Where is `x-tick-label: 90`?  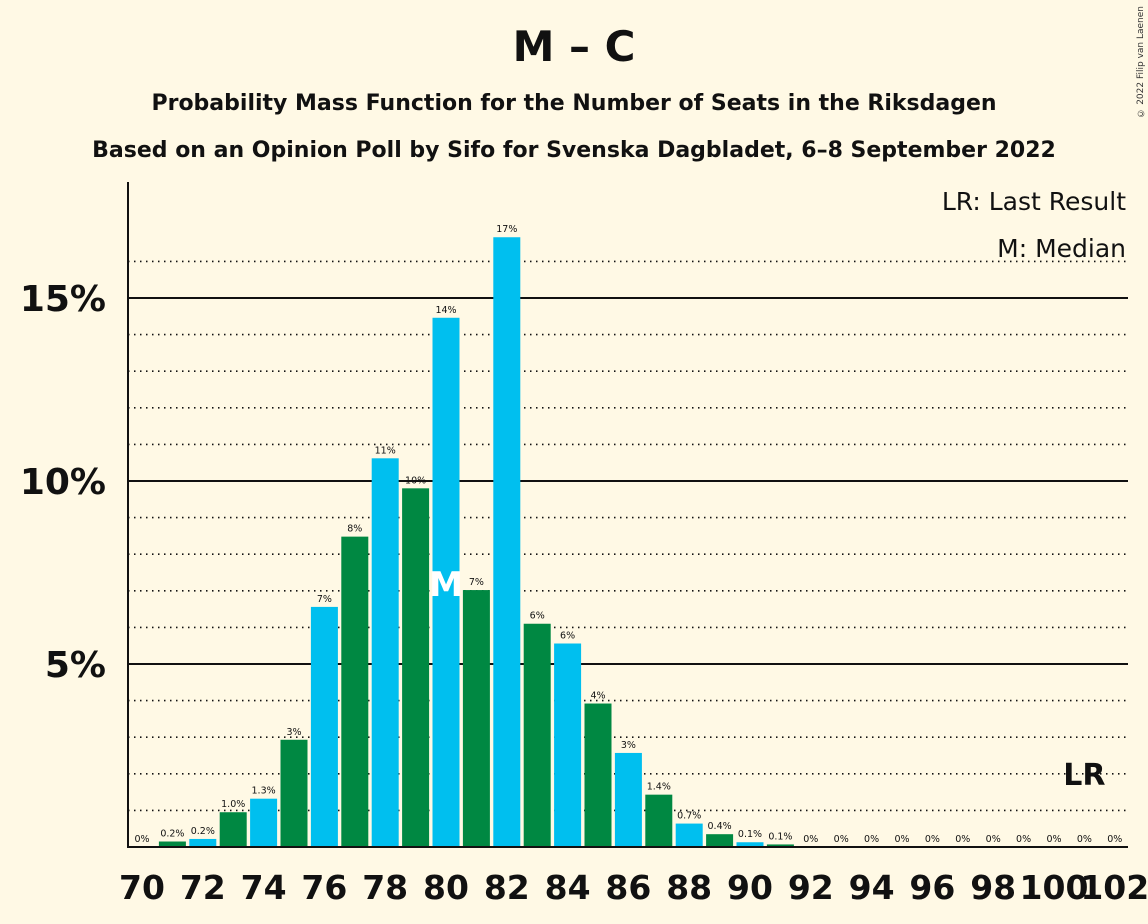
x-tick-label: 90 is located at coordinates (750, 887).